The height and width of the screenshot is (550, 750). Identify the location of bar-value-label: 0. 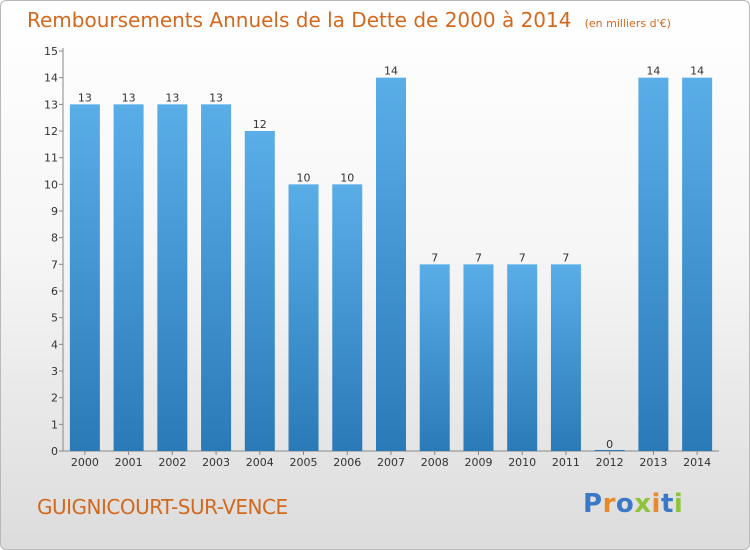
(609, 444).